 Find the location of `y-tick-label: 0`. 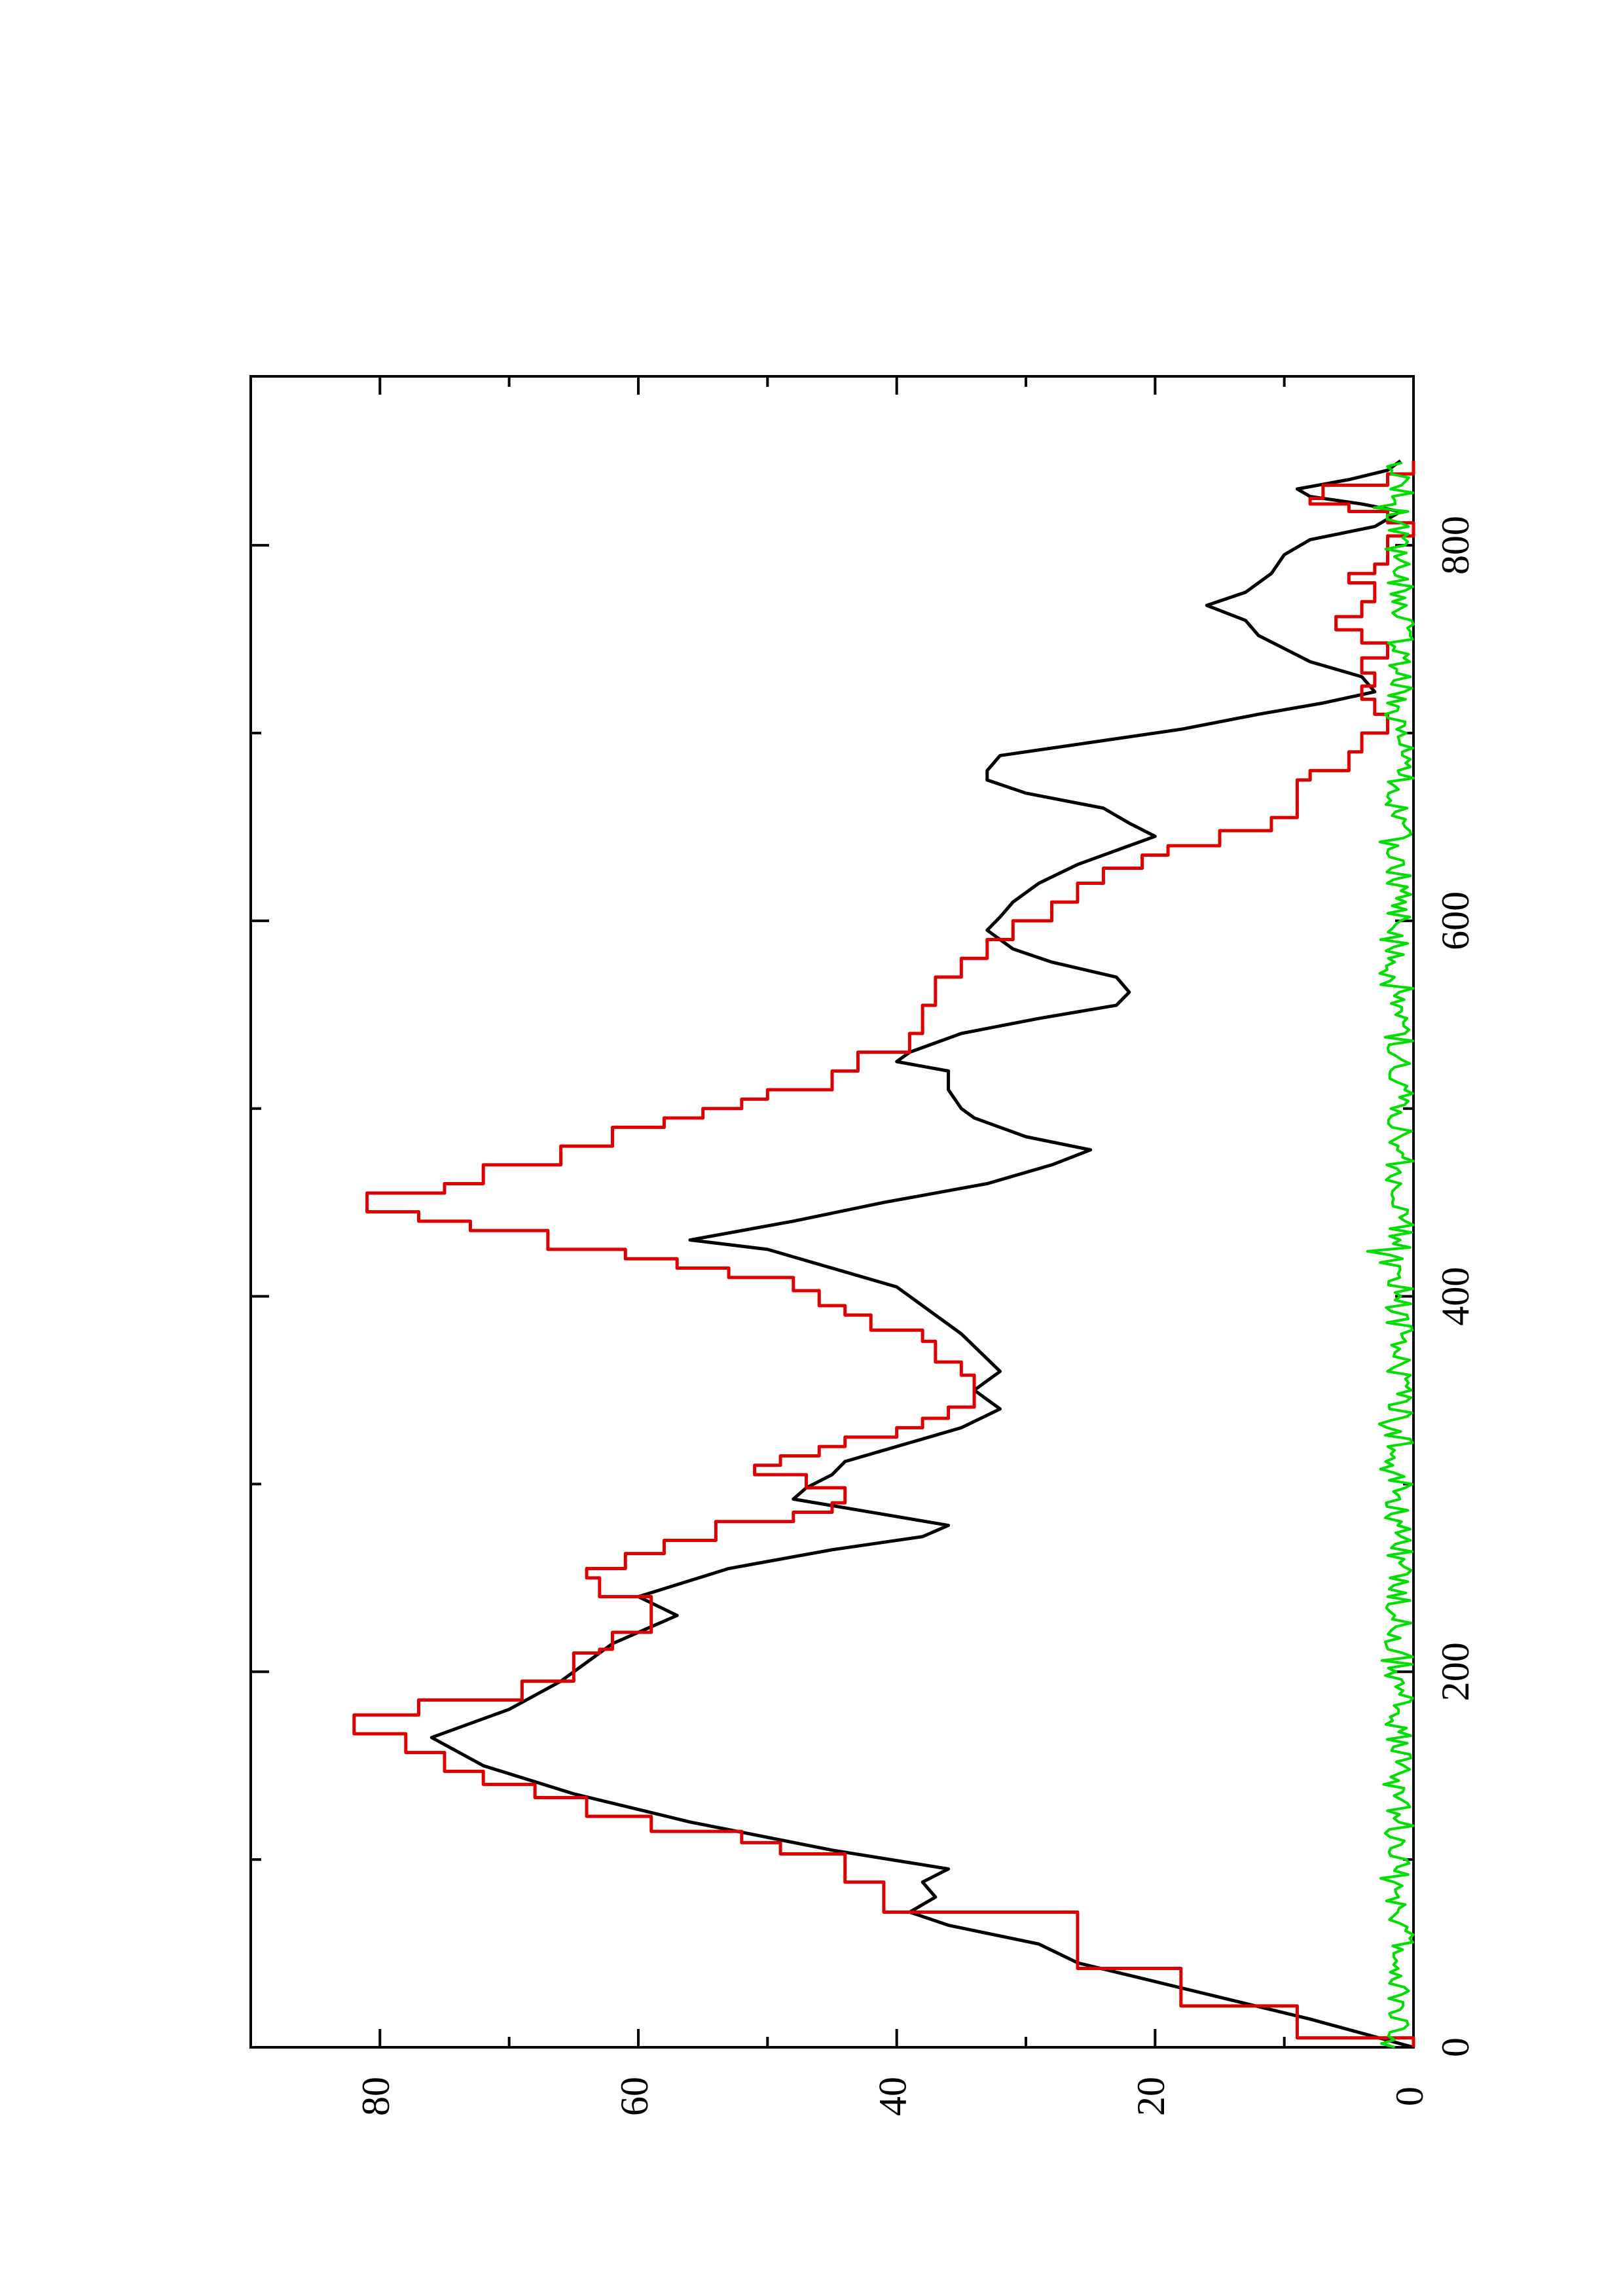

y-tick-label: 0 is located at coordinates (1409, 2096).